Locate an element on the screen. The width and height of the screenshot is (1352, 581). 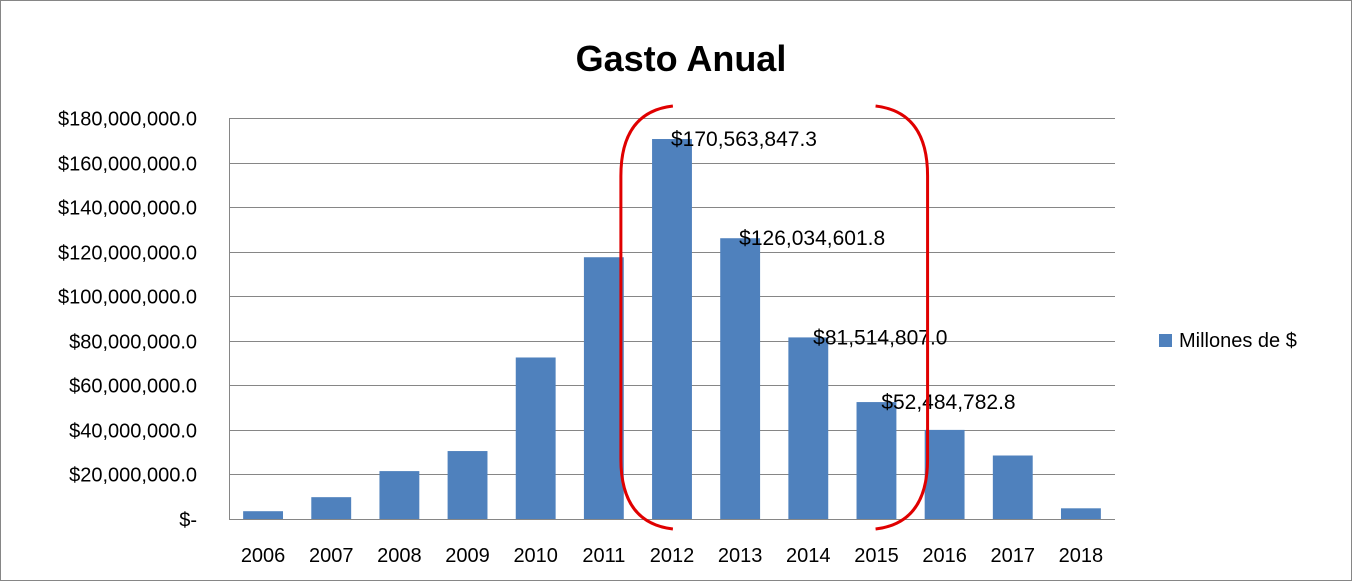
y-tick-label: $160,000,000.0 is located at coordinates (127, 165).